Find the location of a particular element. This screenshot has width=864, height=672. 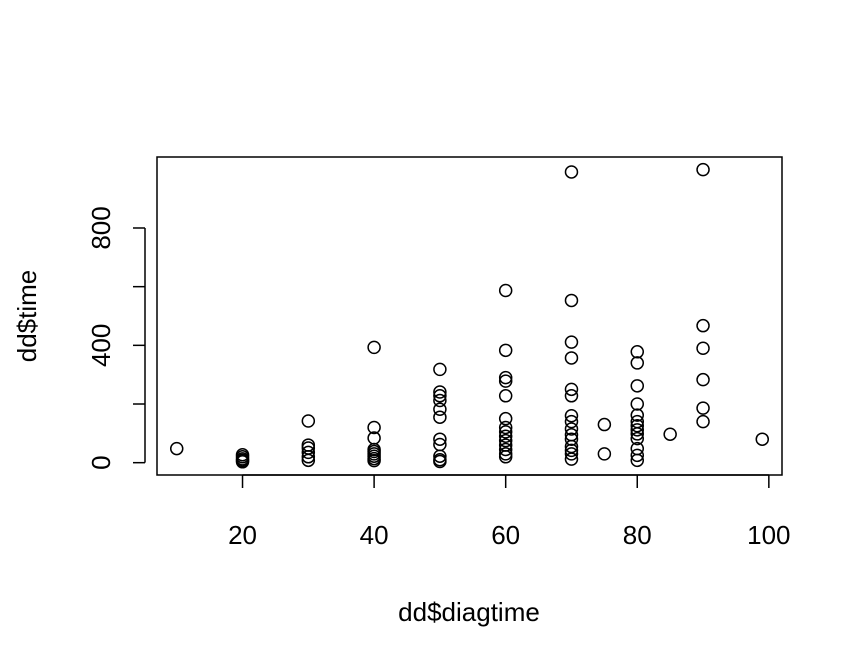

x-axis-label: dd$diagtime is located at coordinates (469, 612).